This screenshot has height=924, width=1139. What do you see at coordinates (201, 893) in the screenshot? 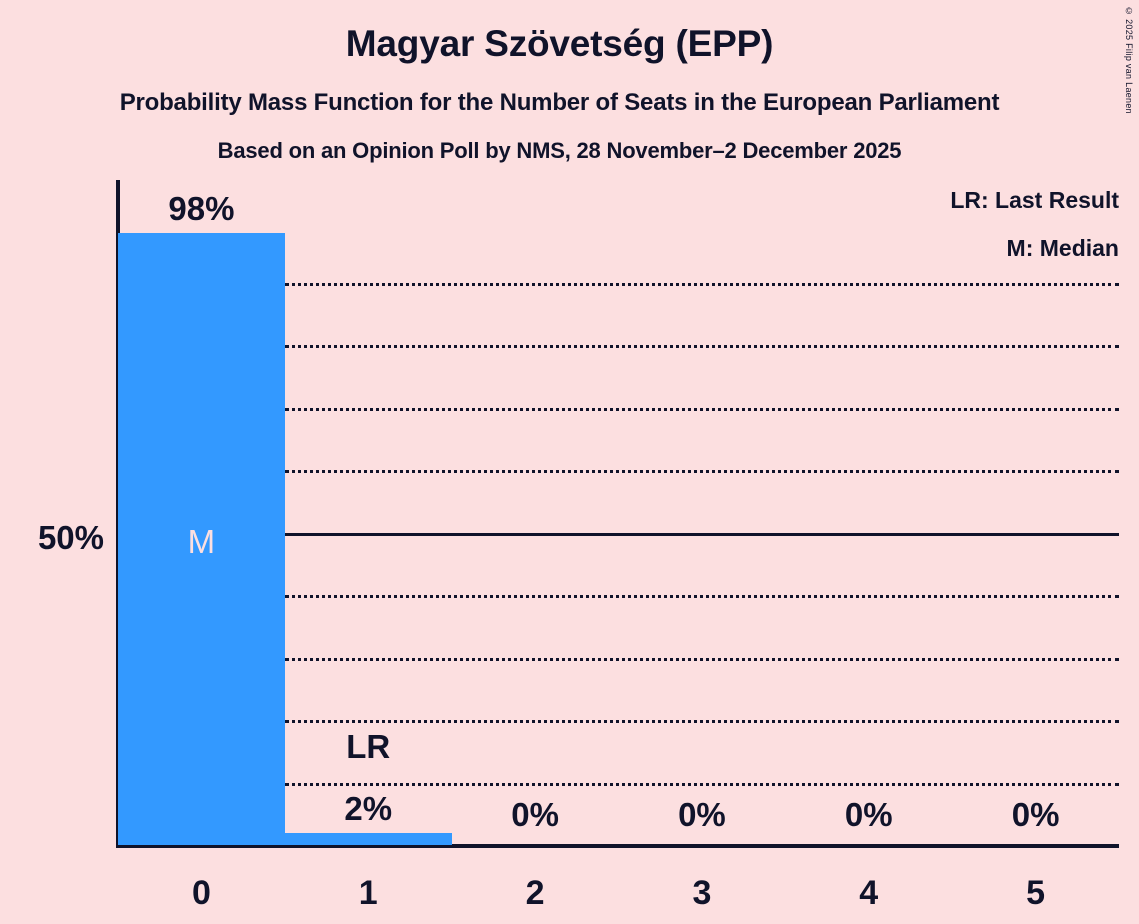
I see `x-tick-0: 0` at bounding box center [201, 893].